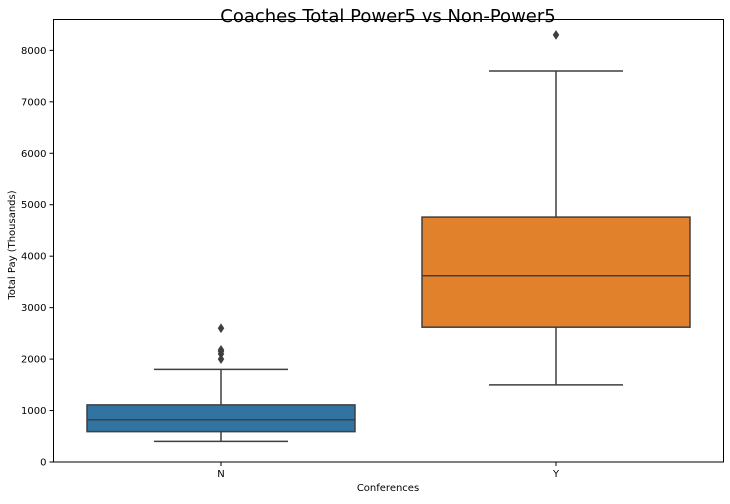 The width and height of the screenshot is (730, 504). What do you see at coordinates (221, 383) in the screenshot?
I see `box-N` at bounding box center [221, 383].